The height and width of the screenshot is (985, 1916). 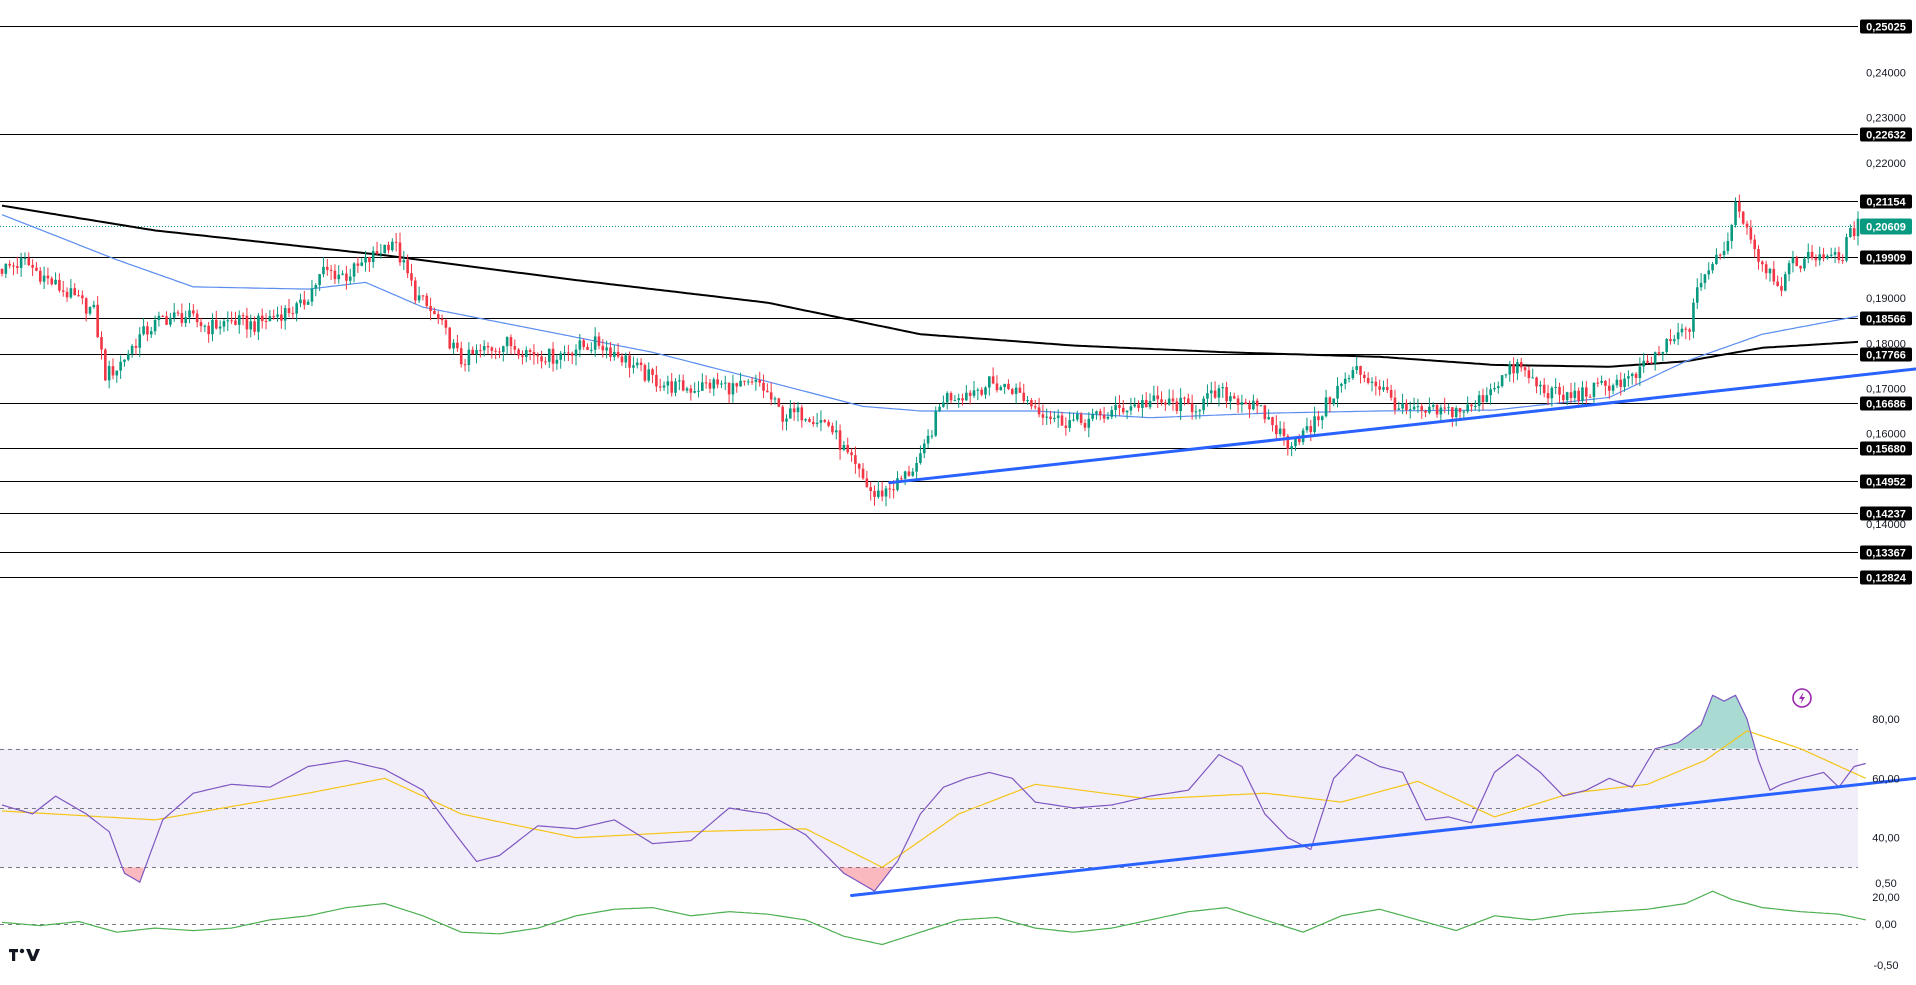 I want to click on price-tick-label: 0,24000, so click(x=1886, y=74).